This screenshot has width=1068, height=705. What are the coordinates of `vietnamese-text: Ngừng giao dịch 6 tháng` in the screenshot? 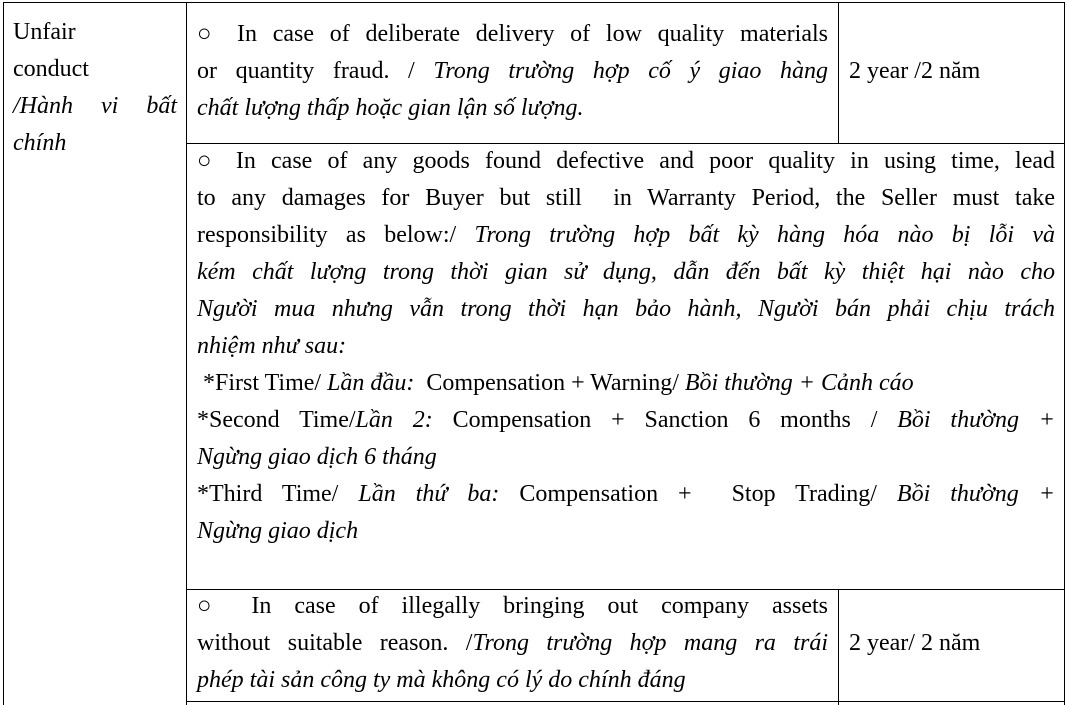 It's located at (317, 457).